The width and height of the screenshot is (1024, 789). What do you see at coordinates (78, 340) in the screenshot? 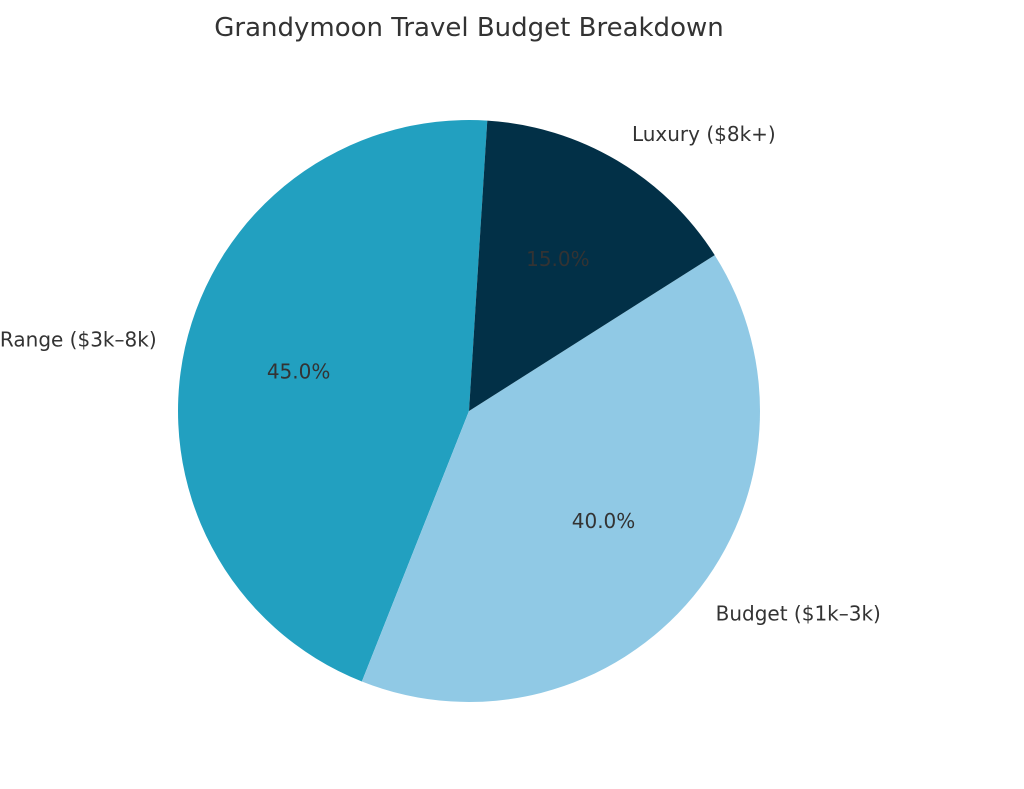
I see `slice-label-0: Mid-Range ($3k–8k)` at bounding box center [78, 340].